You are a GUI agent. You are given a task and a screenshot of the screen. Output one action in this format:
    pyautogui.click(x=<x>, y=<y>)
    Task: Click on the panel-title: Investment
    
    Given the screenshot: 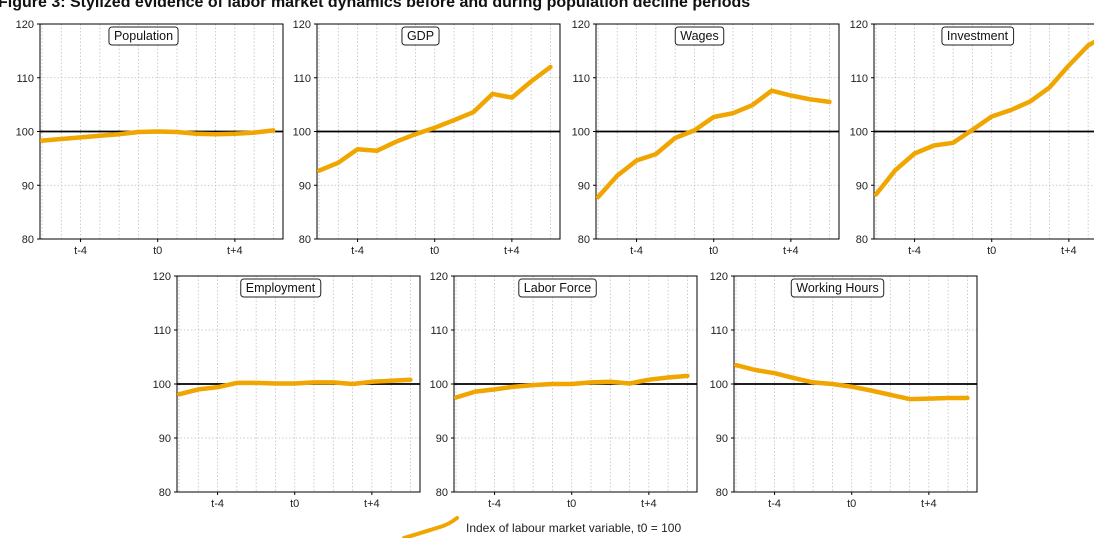 What is the action you would take?
    pyautogui.click(x=978, y=36)
    